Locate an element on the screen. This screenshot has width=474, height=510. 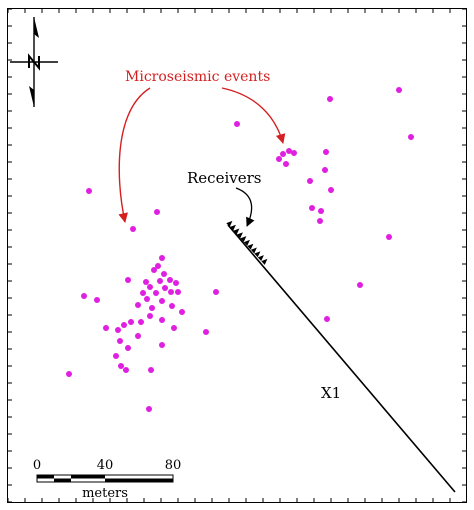
scale-bar: 0 40 80 meters is located at coordinates (107, 479).